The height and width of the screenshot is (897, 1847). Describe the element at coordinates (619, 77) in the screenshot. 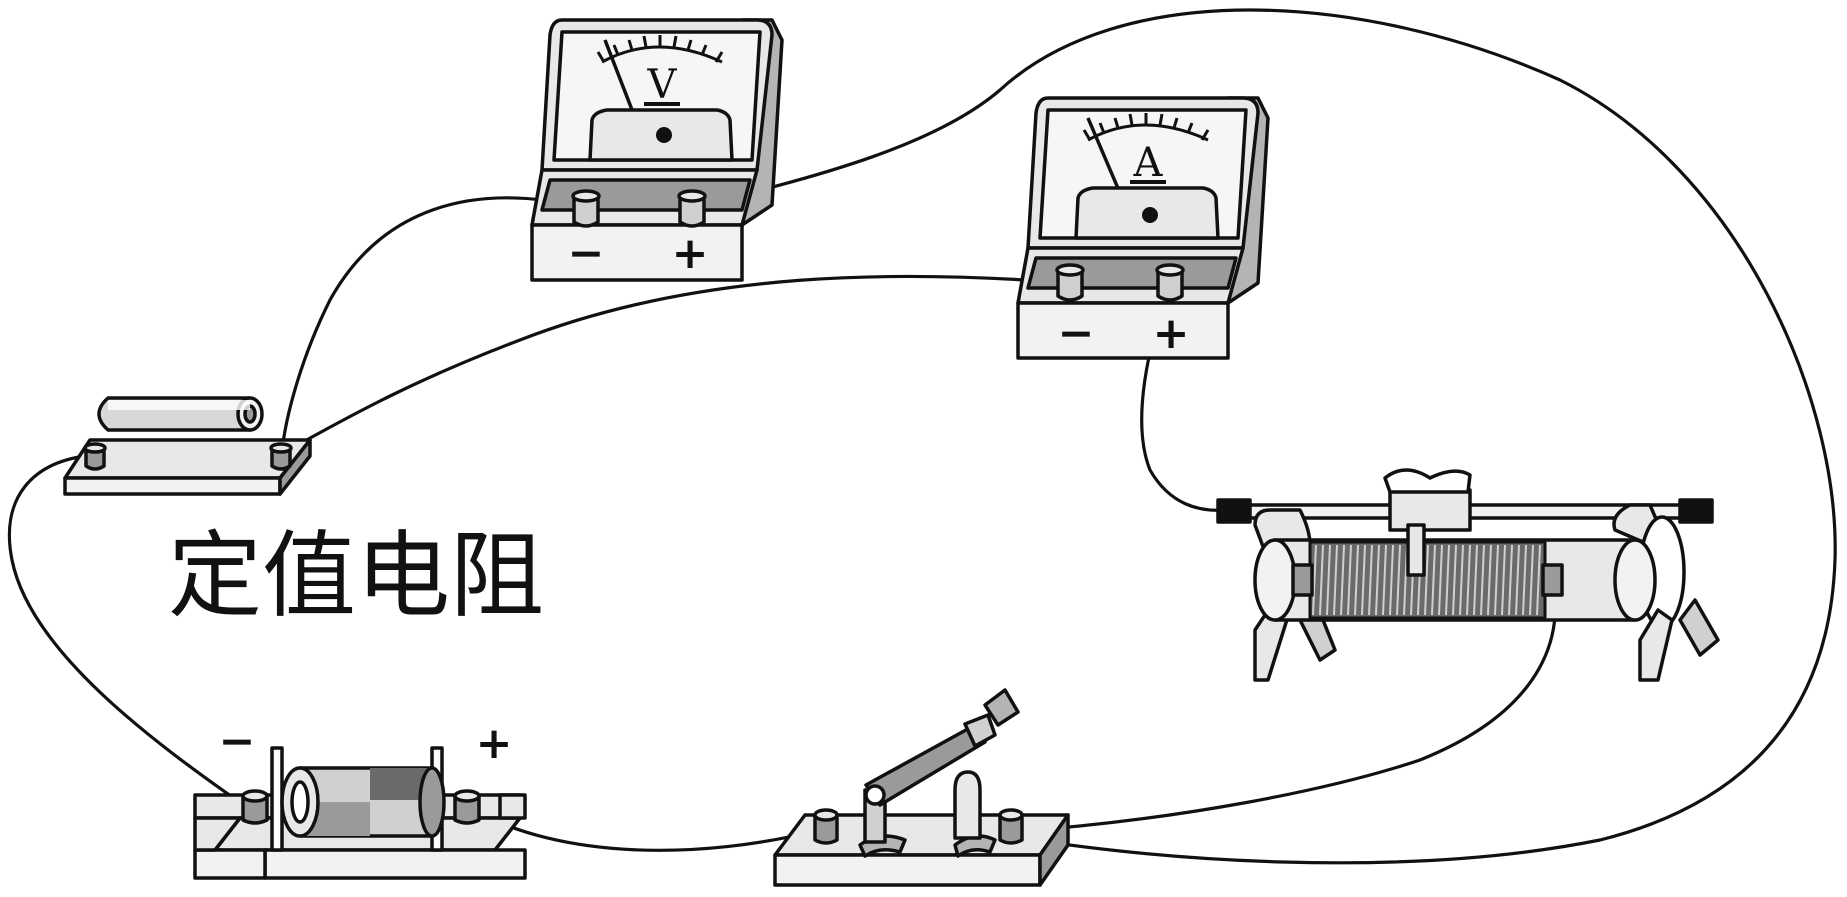

I see `voltmeter-needle` at that location.